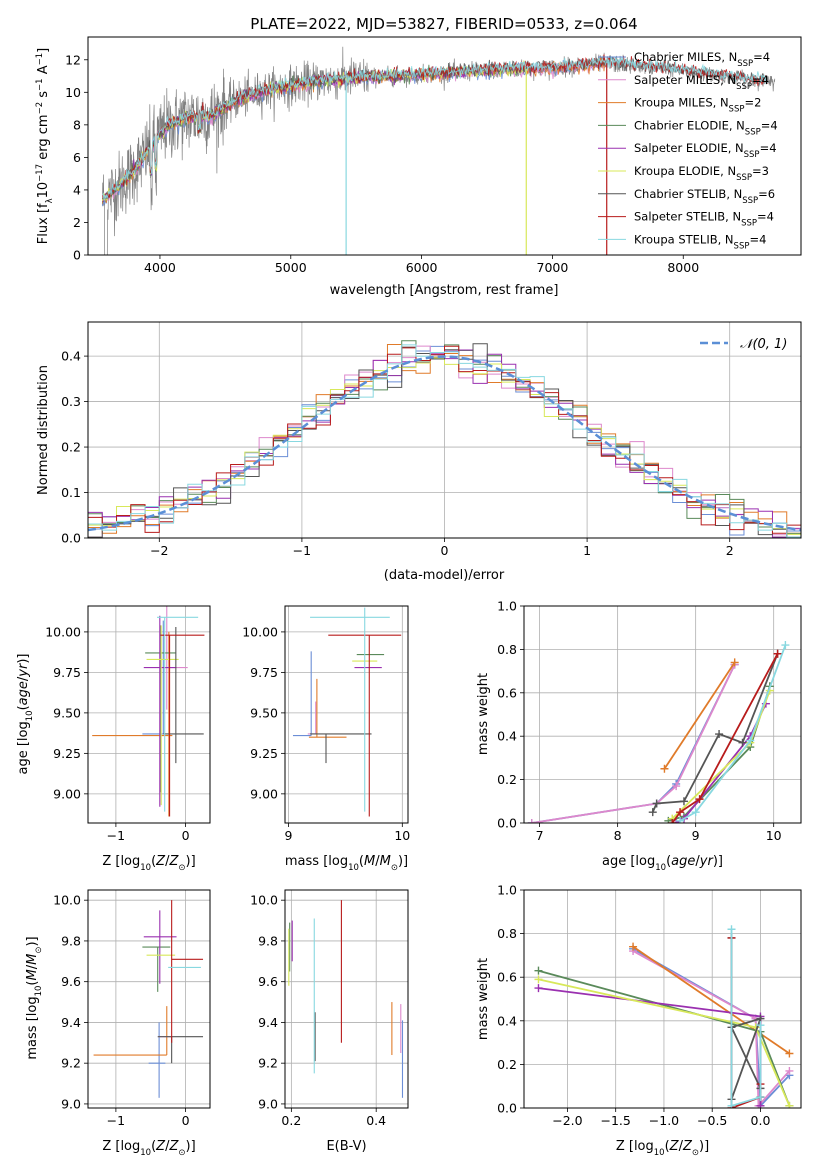  I want to click on legend-label: Salpeter STELIB, NSSP=4, so click(704, 219).